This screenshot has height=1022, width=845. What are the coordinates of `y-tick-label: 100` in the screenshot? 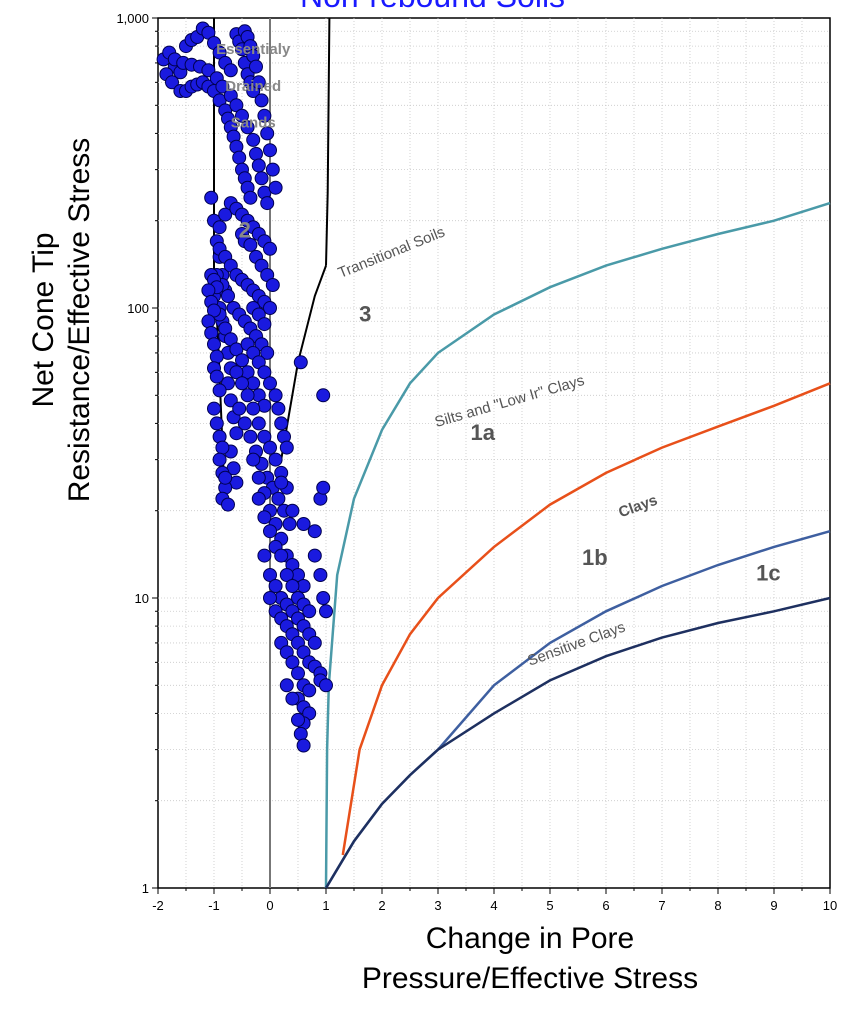 It's located at (138, 308).